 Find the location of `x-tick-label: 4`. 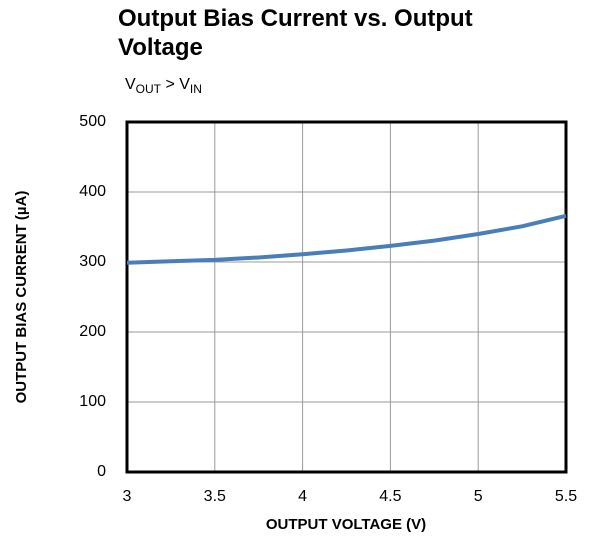

x-tick-label: 4 is located at coordinates (302, 496).